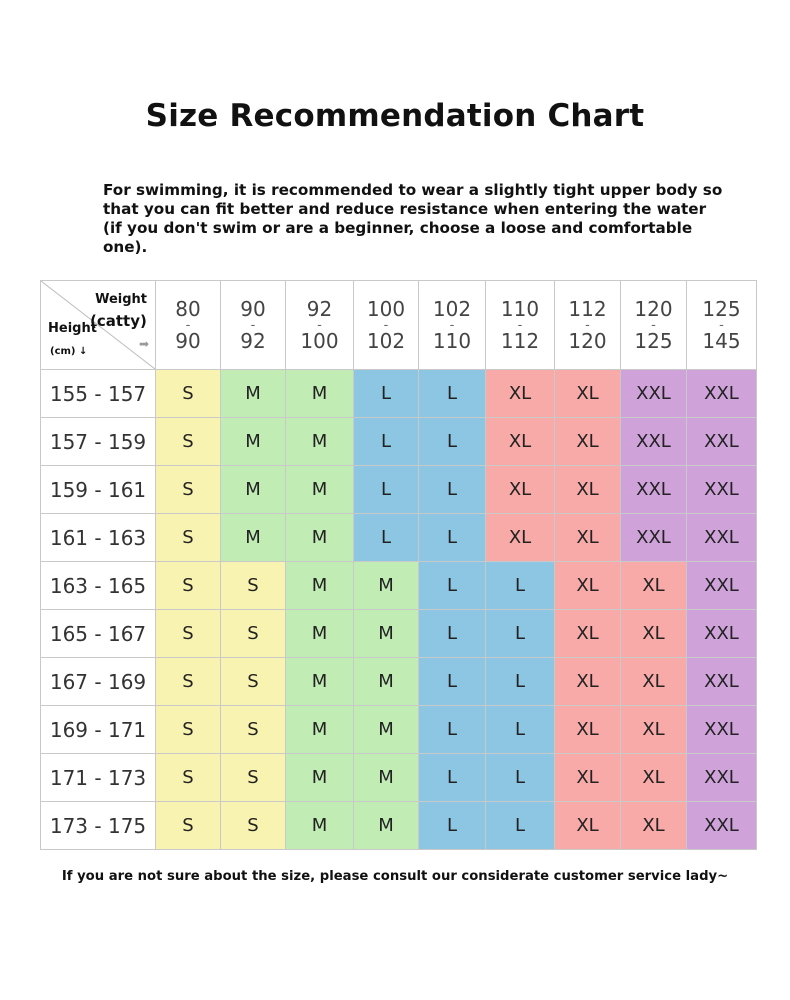 The image size is (790, 1000). I want to click on weight-low: 112, so click(587, 308).